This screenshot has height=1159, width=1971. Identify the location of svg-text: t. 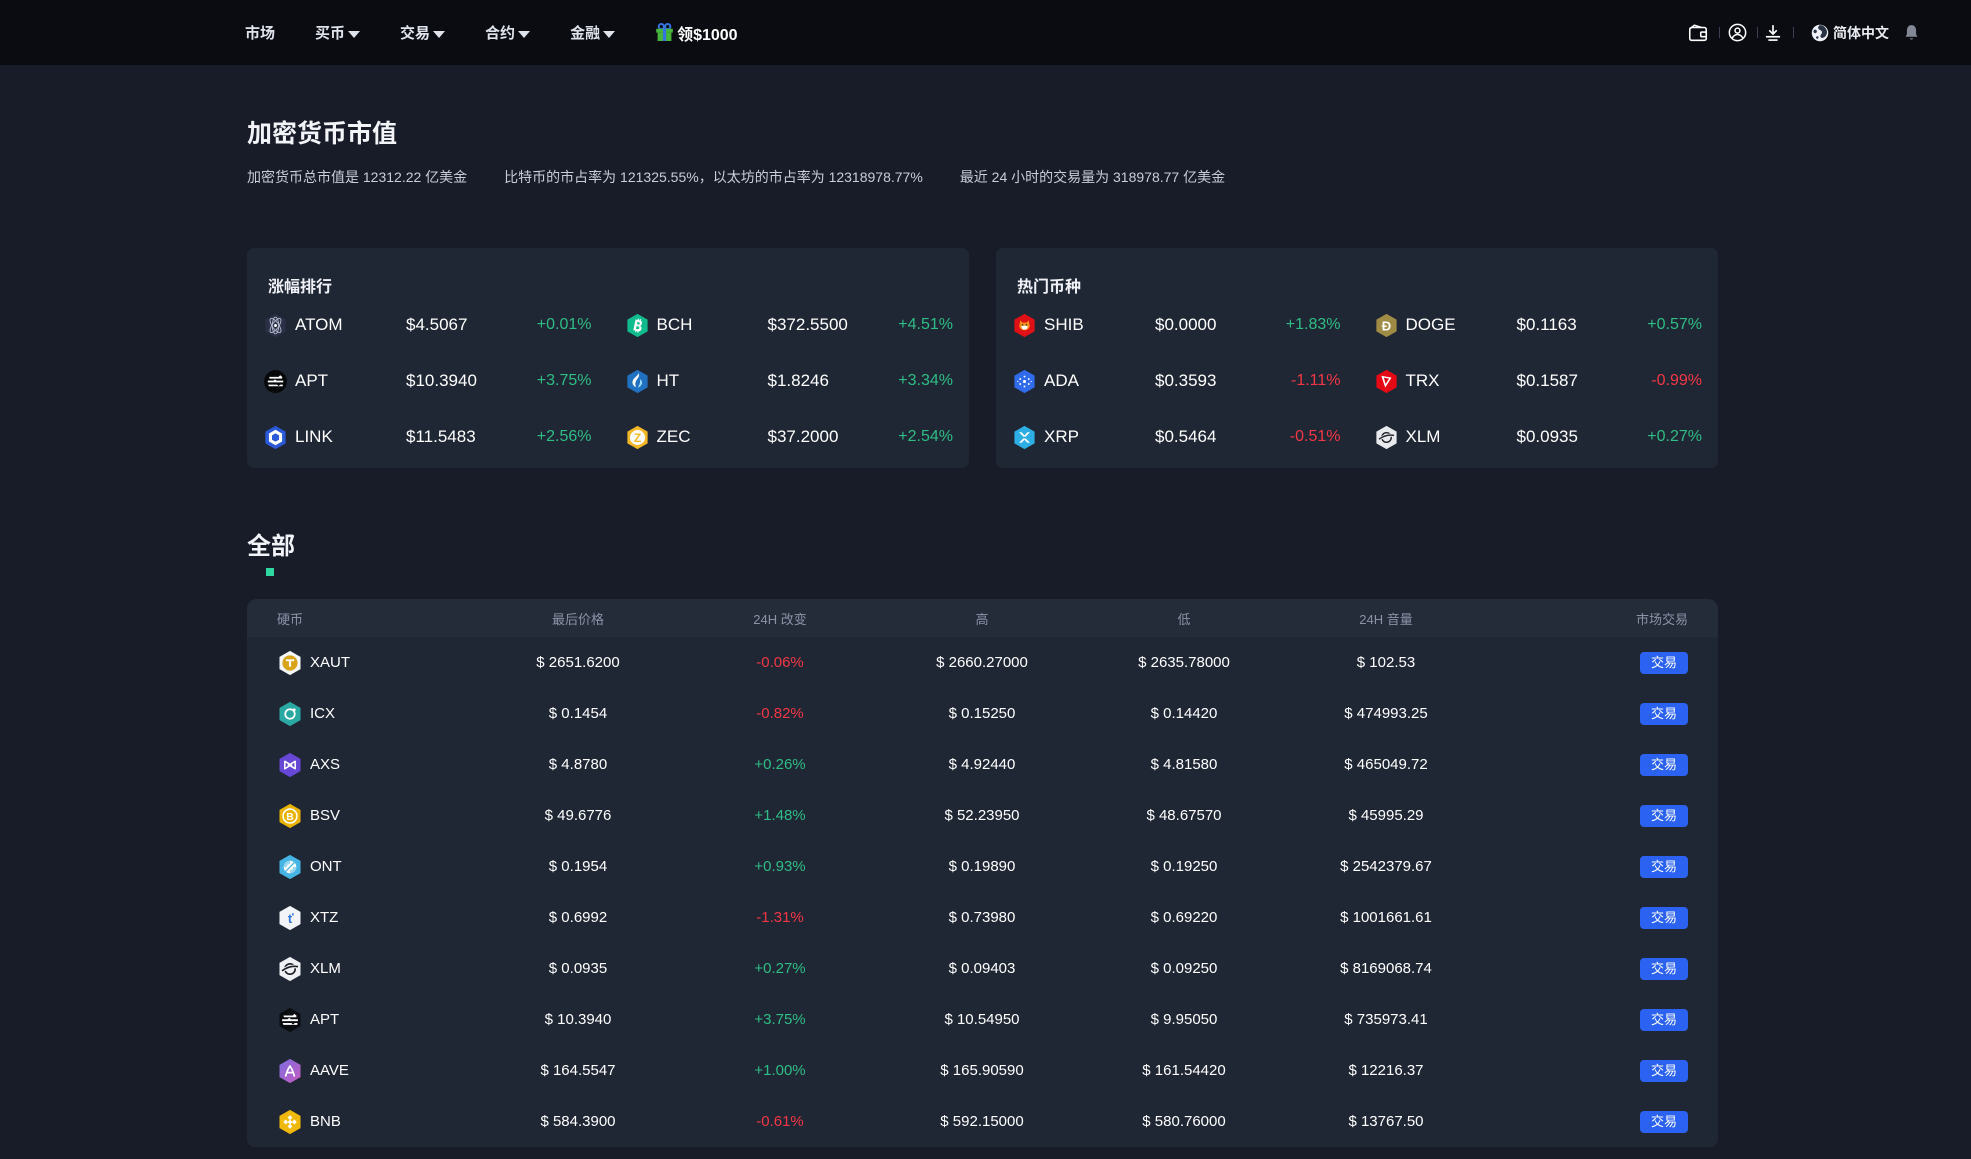
(290, 917).